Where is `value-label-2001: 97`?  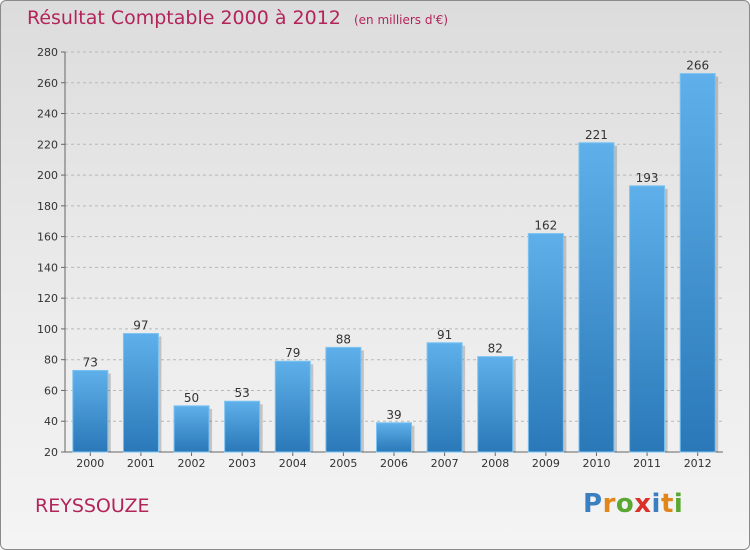
value-label-2001: 97 is located at coordinates (140, 326).